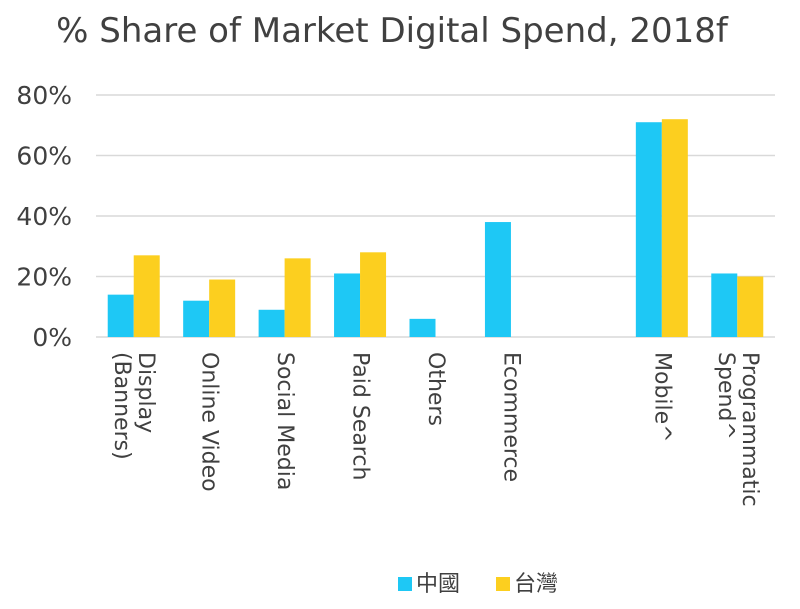  I want to click on x-tick-label: Ecommerce, so click(510, 417).